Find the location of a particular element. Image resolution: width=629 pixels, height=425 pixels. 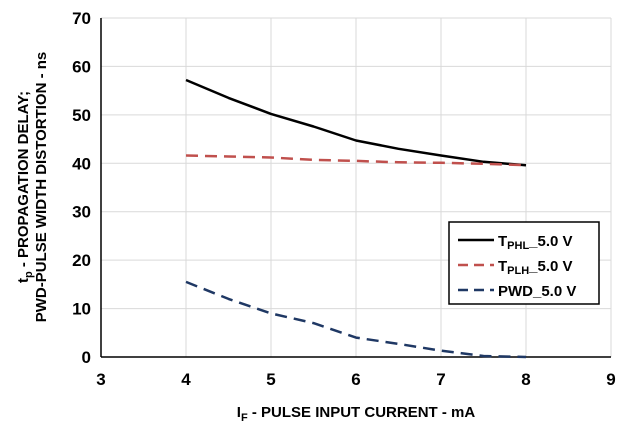

x-tick-label: 6 is located at coordinates (355, 379).